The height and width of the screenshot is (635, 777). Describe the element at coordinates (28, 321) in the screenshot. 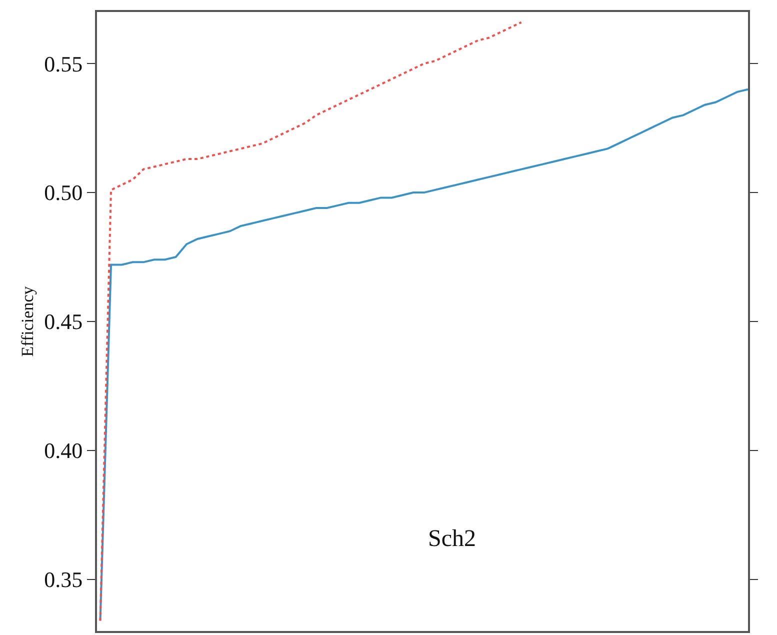

I see `y-axis-title: Efficiency` at that location.